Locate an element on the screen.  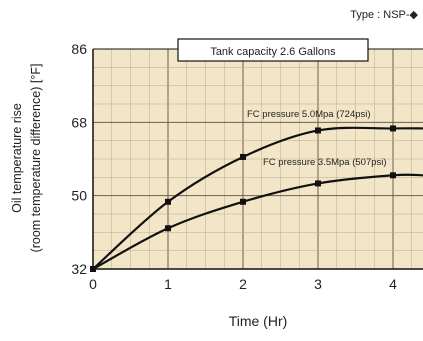
x-tick-label: 1 is located at coordinates (168, 284).